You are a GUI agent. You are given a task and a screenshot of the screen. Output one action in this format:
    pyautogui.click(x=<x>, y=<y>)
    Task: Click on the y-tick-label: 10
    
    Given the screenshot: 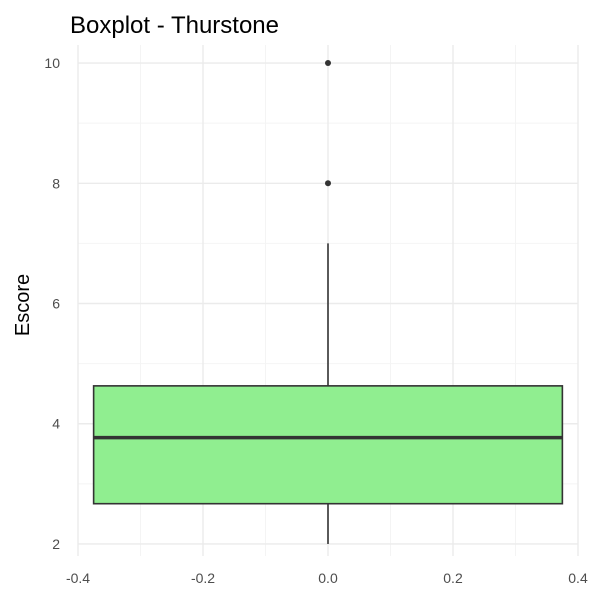 What is the action you would take?
    pyautogui.click(x=52, y=63)
    